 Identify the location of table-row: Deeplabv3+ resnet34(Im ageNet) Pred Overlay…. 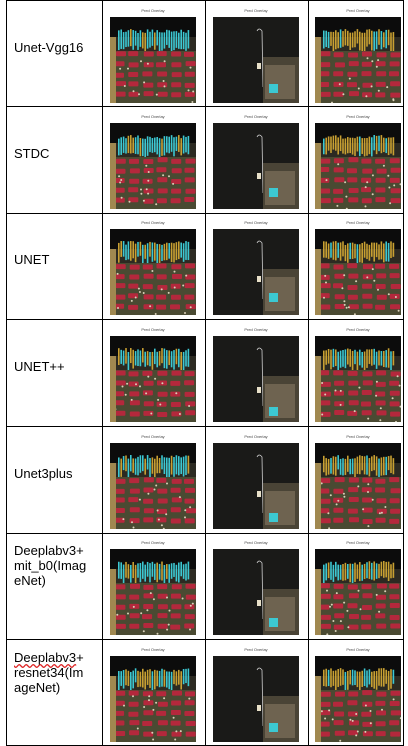
(205, 693).